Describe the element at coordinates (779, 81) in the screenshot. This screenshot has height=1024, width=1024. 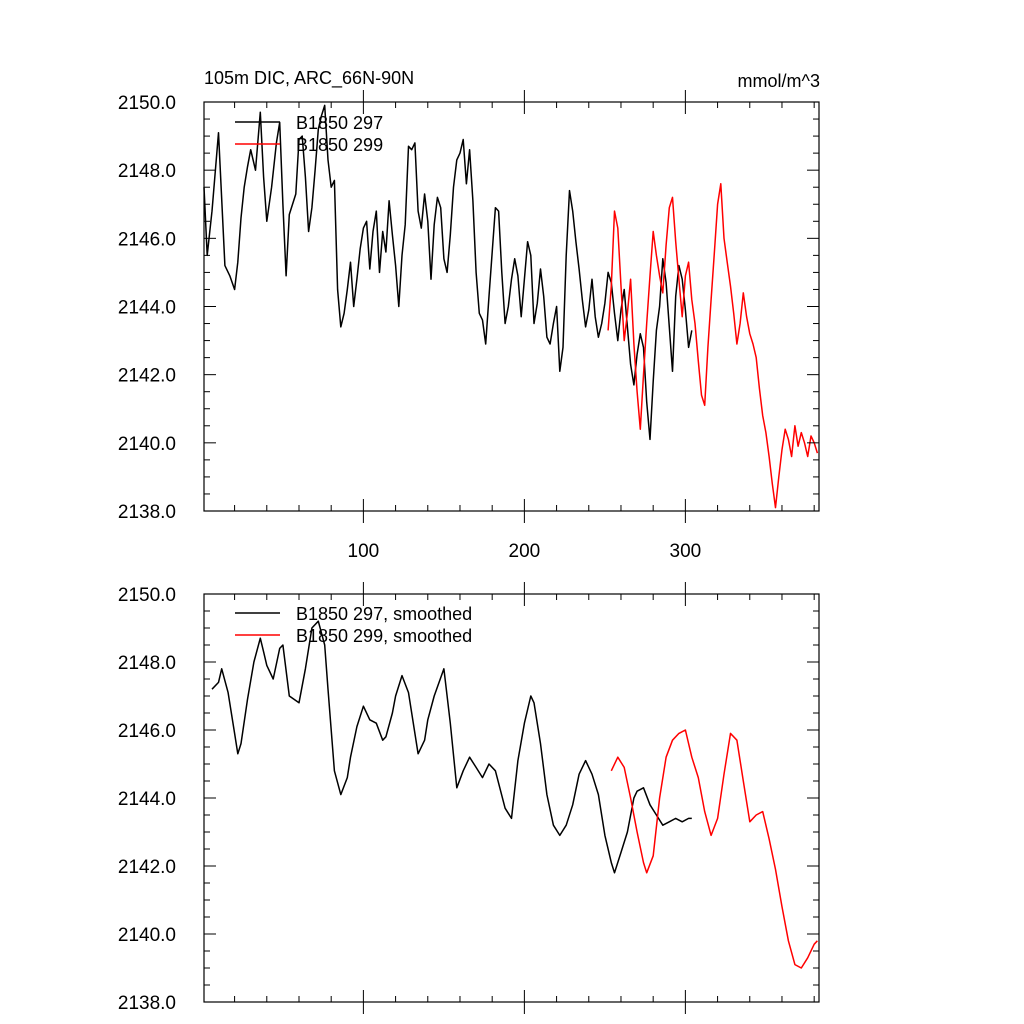
I see `panel-top-units: mmol/m^3` at that location.